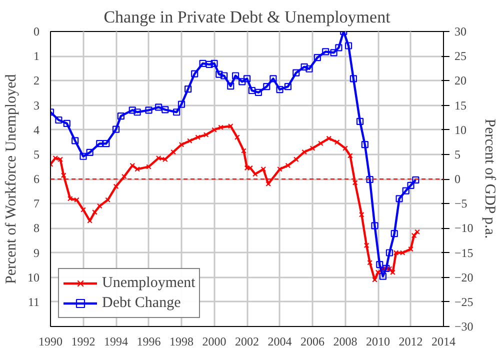 The height and width of the screenshot is (348, 500). What do you see at coordinates (464, 228) in the screenshot?
I see `y2-tick-label: −10` at bounding box center [464, 228].